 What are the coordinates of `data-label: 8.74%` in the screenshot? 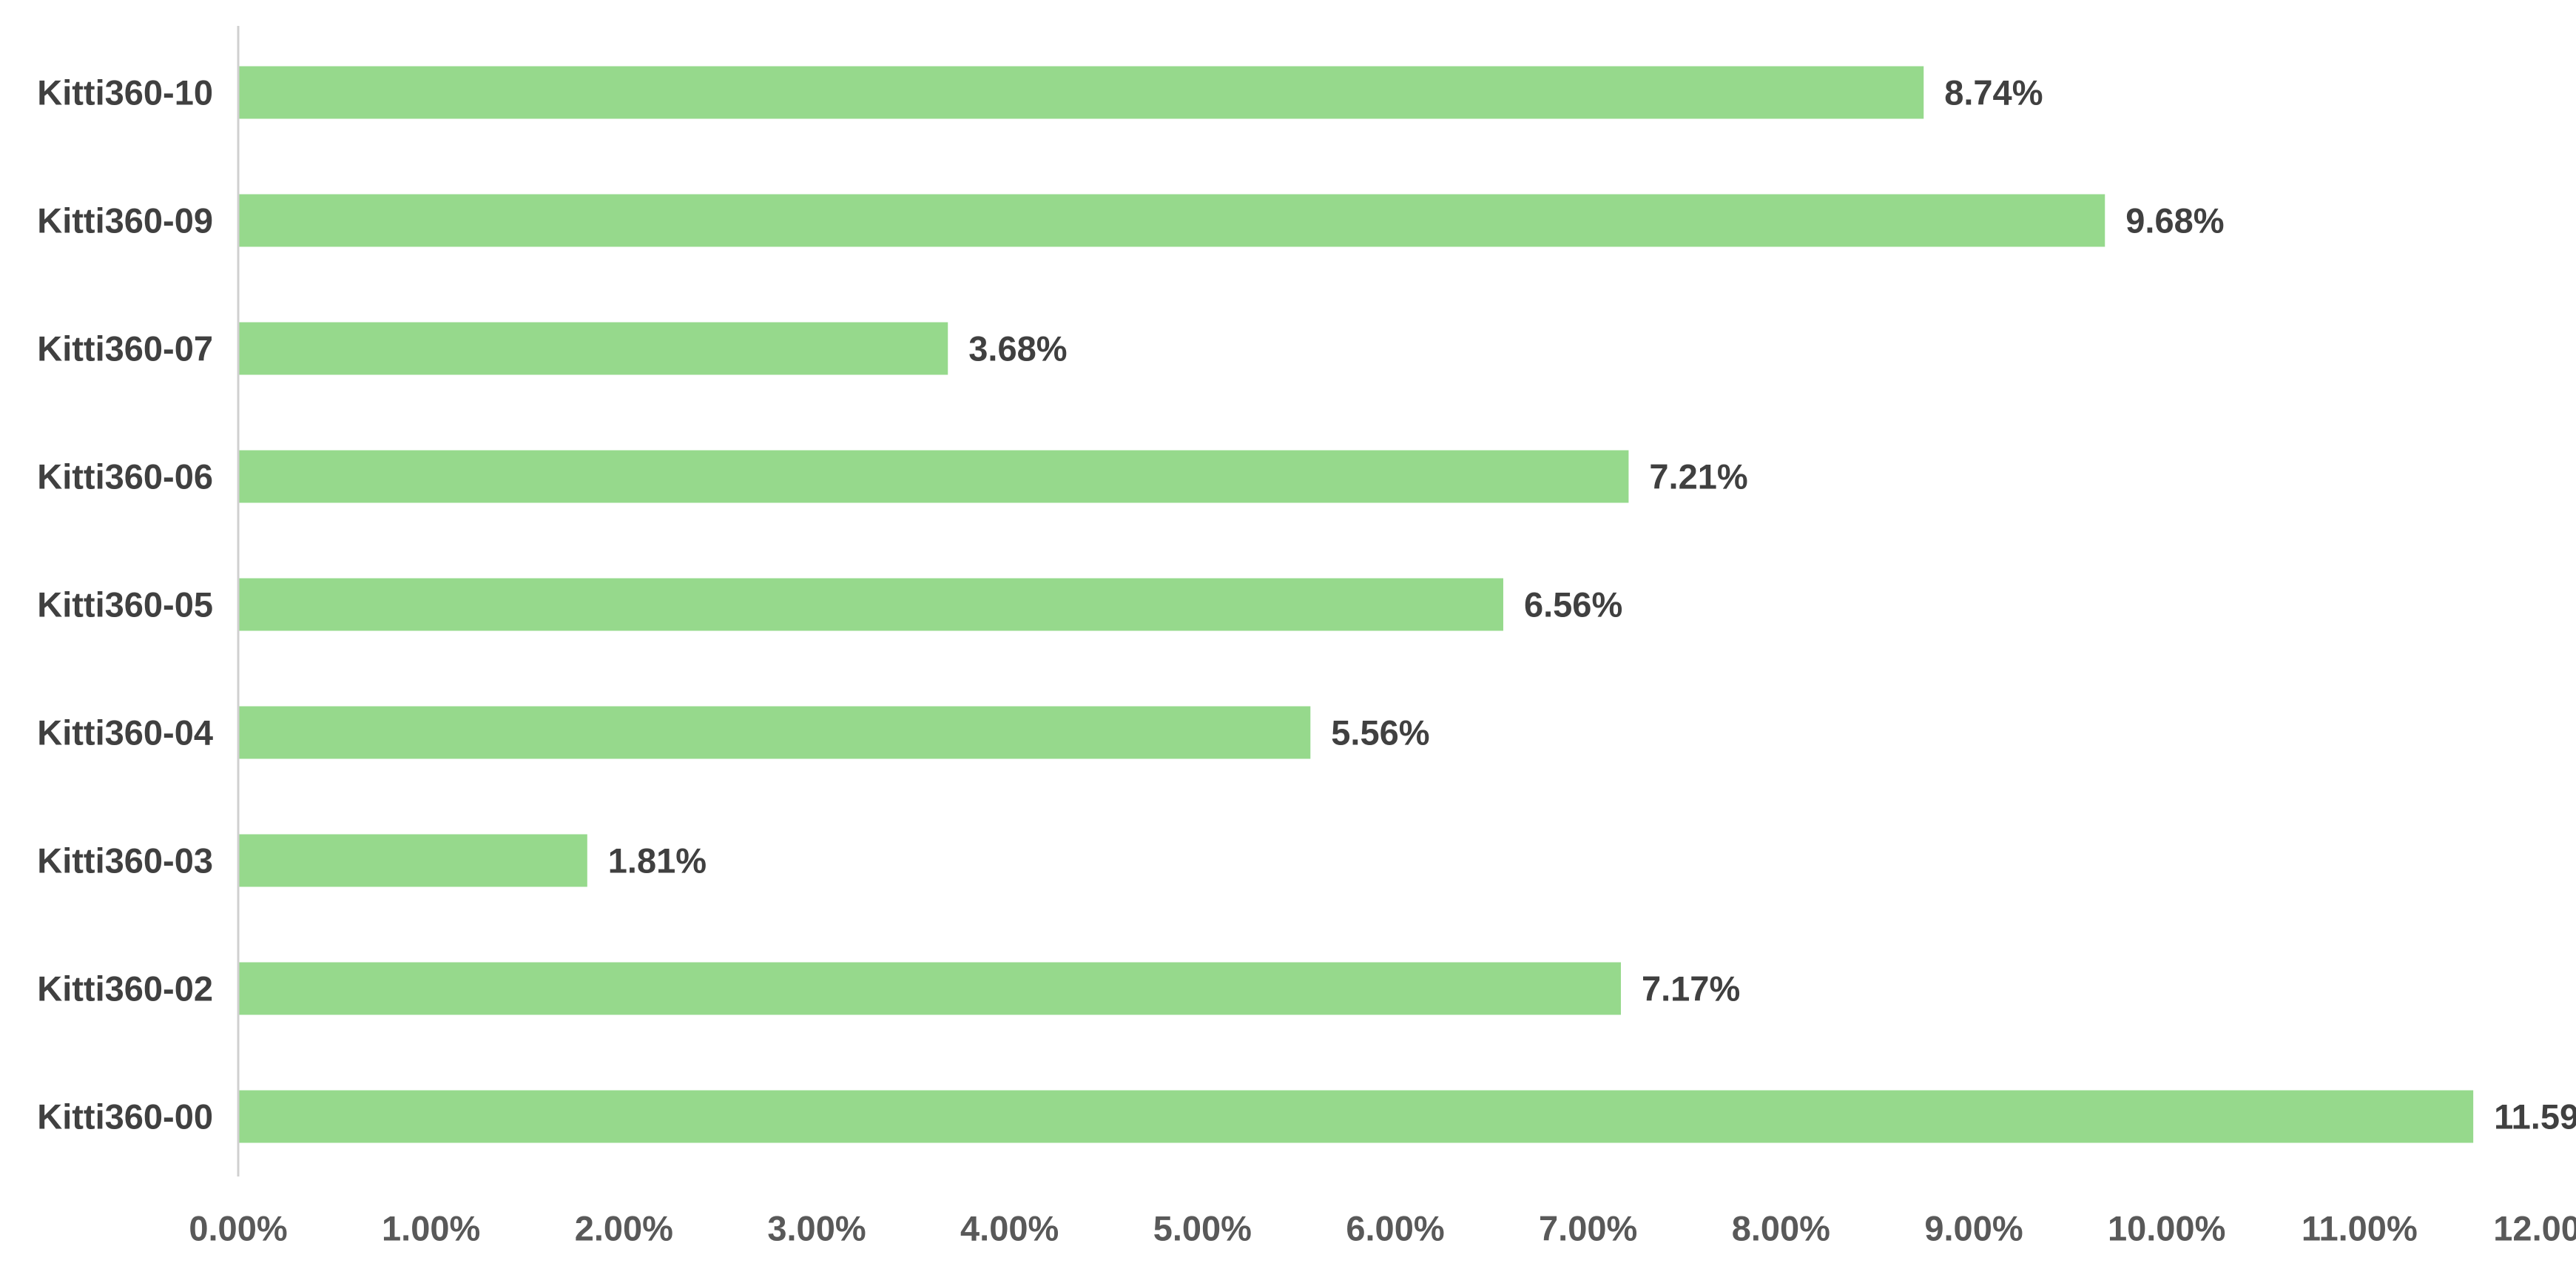 It's located at (1993, 92).